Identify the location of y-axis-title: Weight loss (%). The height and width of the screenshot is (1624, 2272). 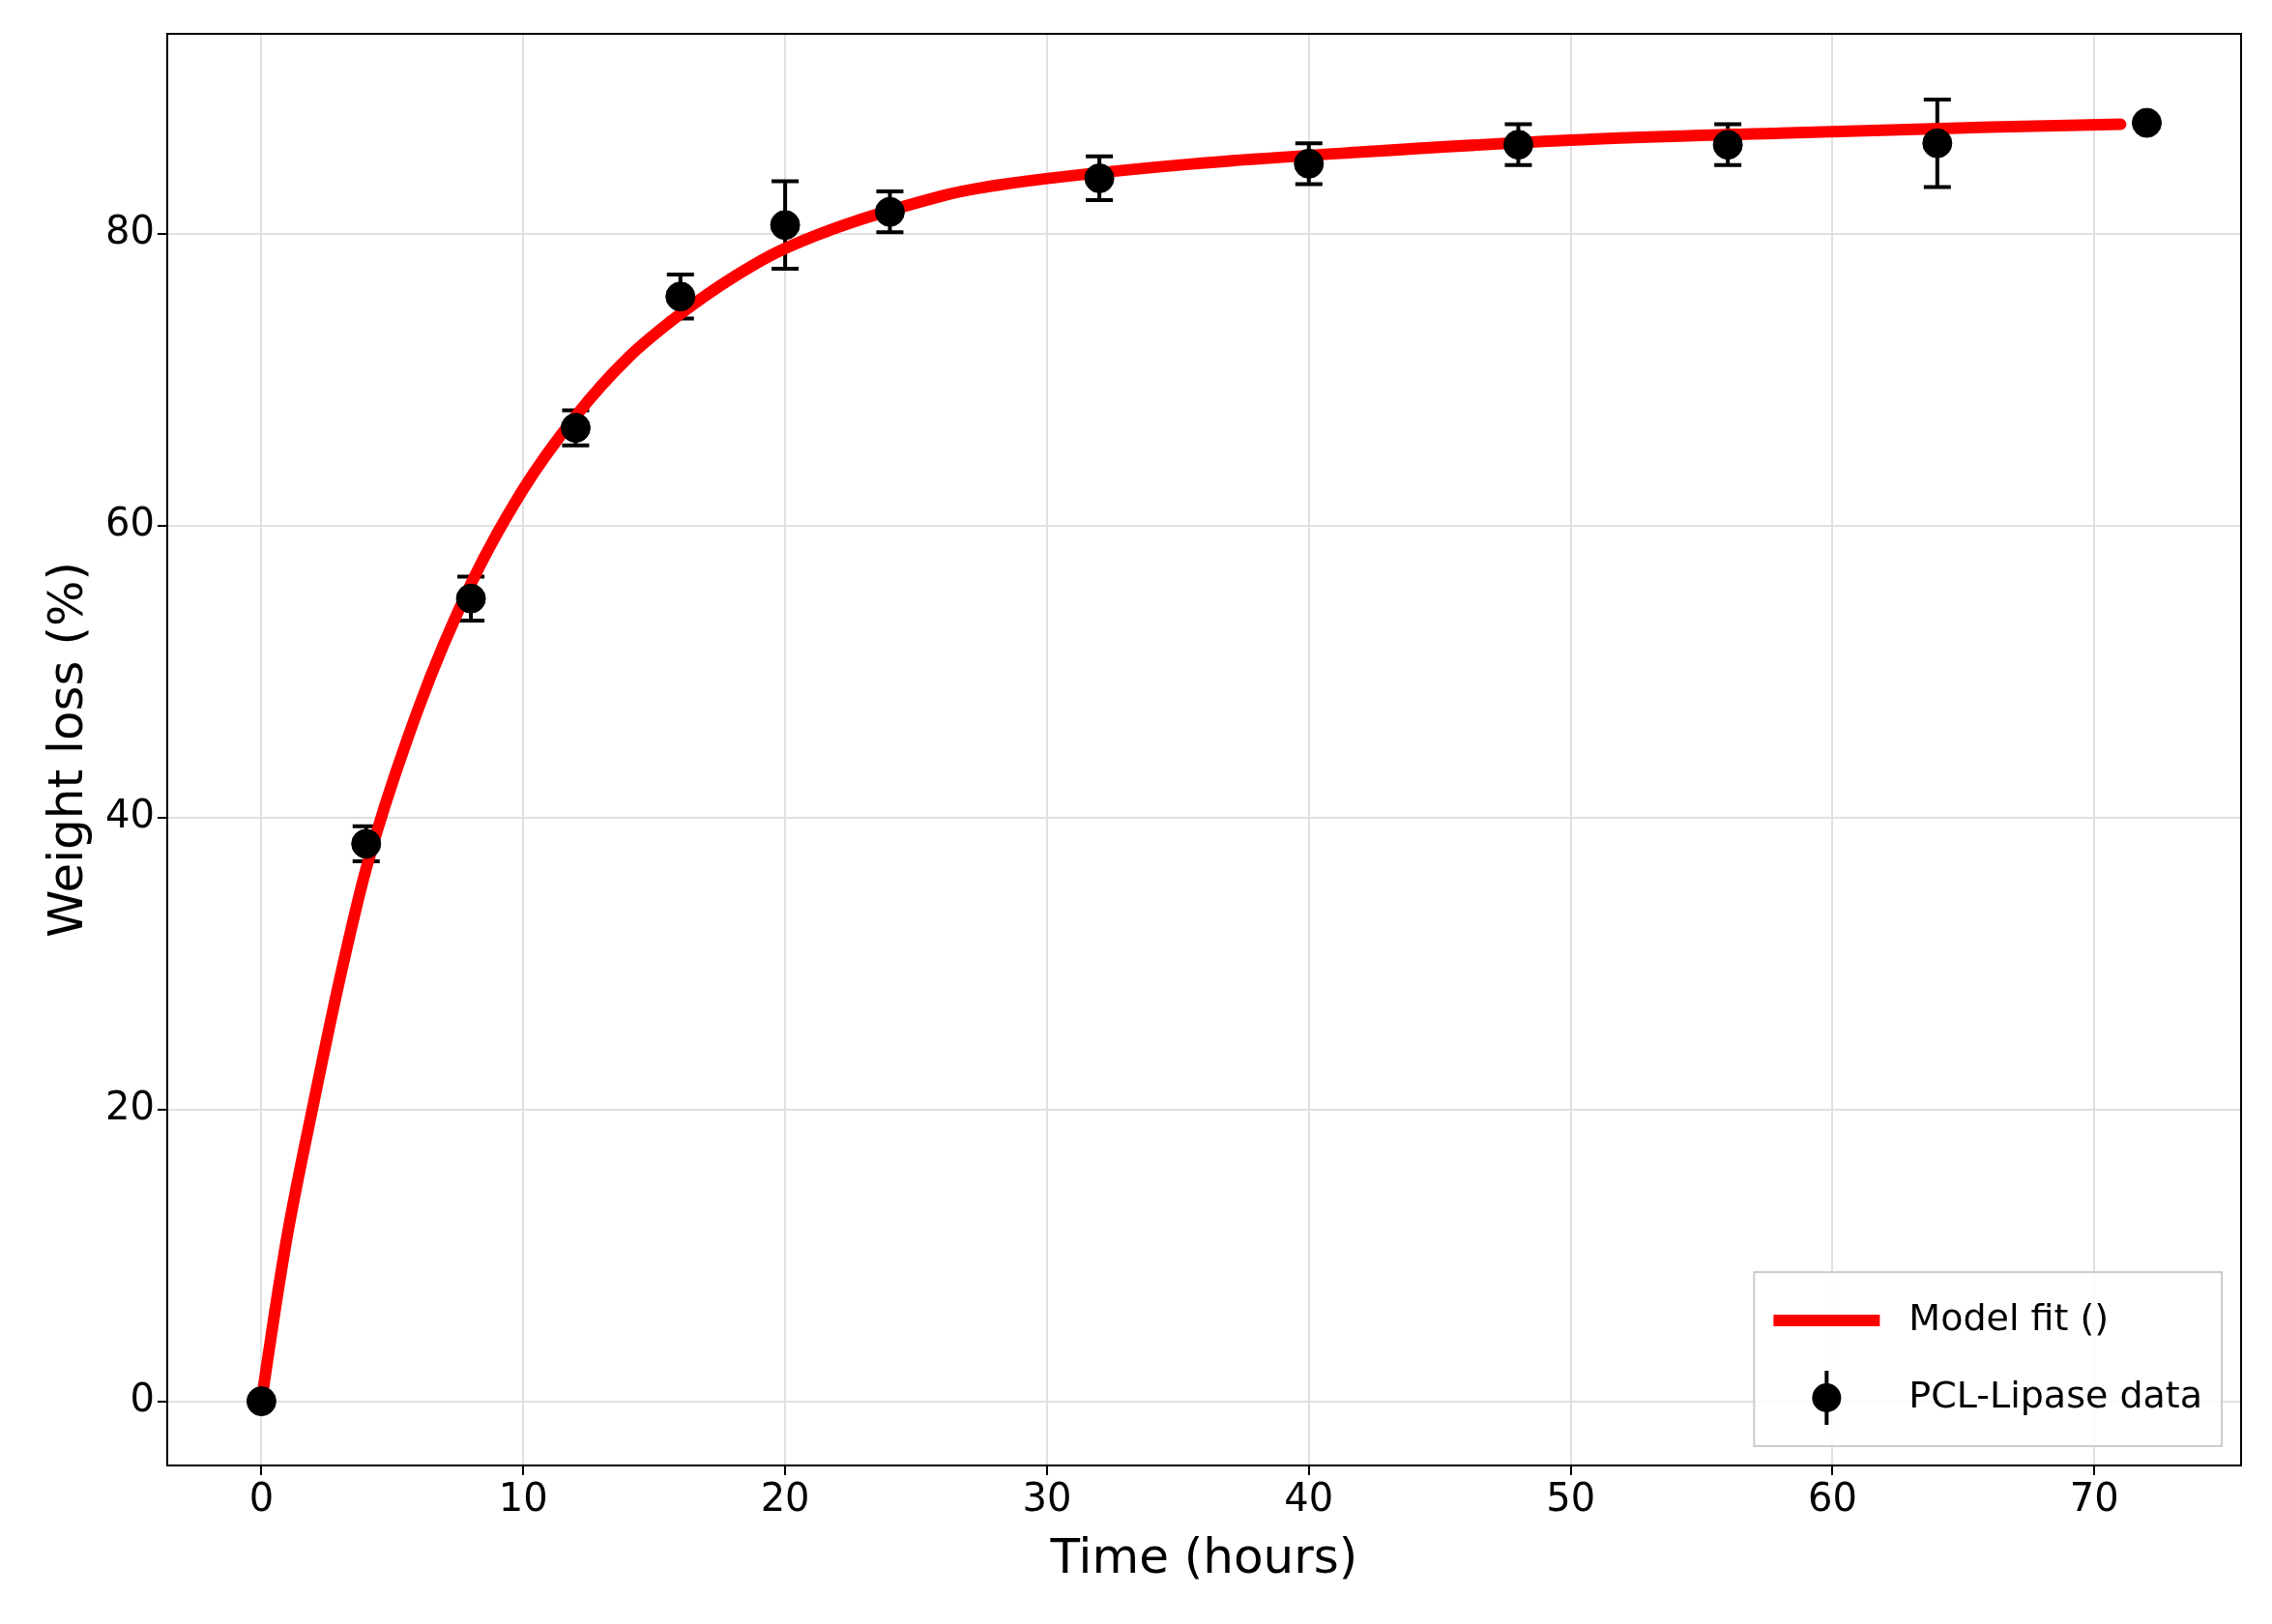
(65, 750).